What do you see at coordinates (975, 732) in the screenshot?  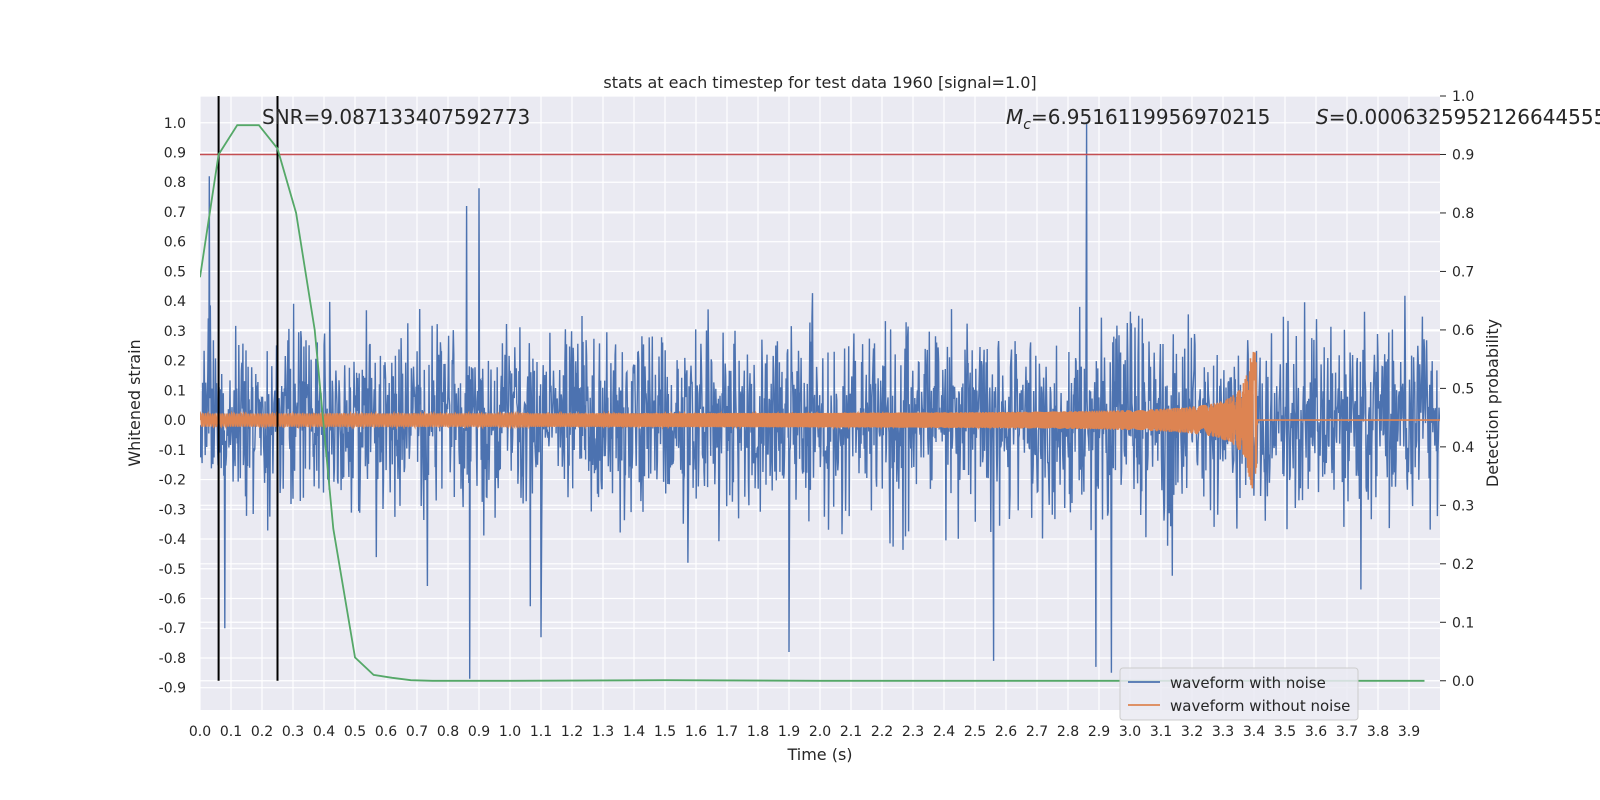 I see `x-tick-label: 2.5` at bounding box center [975, 732].